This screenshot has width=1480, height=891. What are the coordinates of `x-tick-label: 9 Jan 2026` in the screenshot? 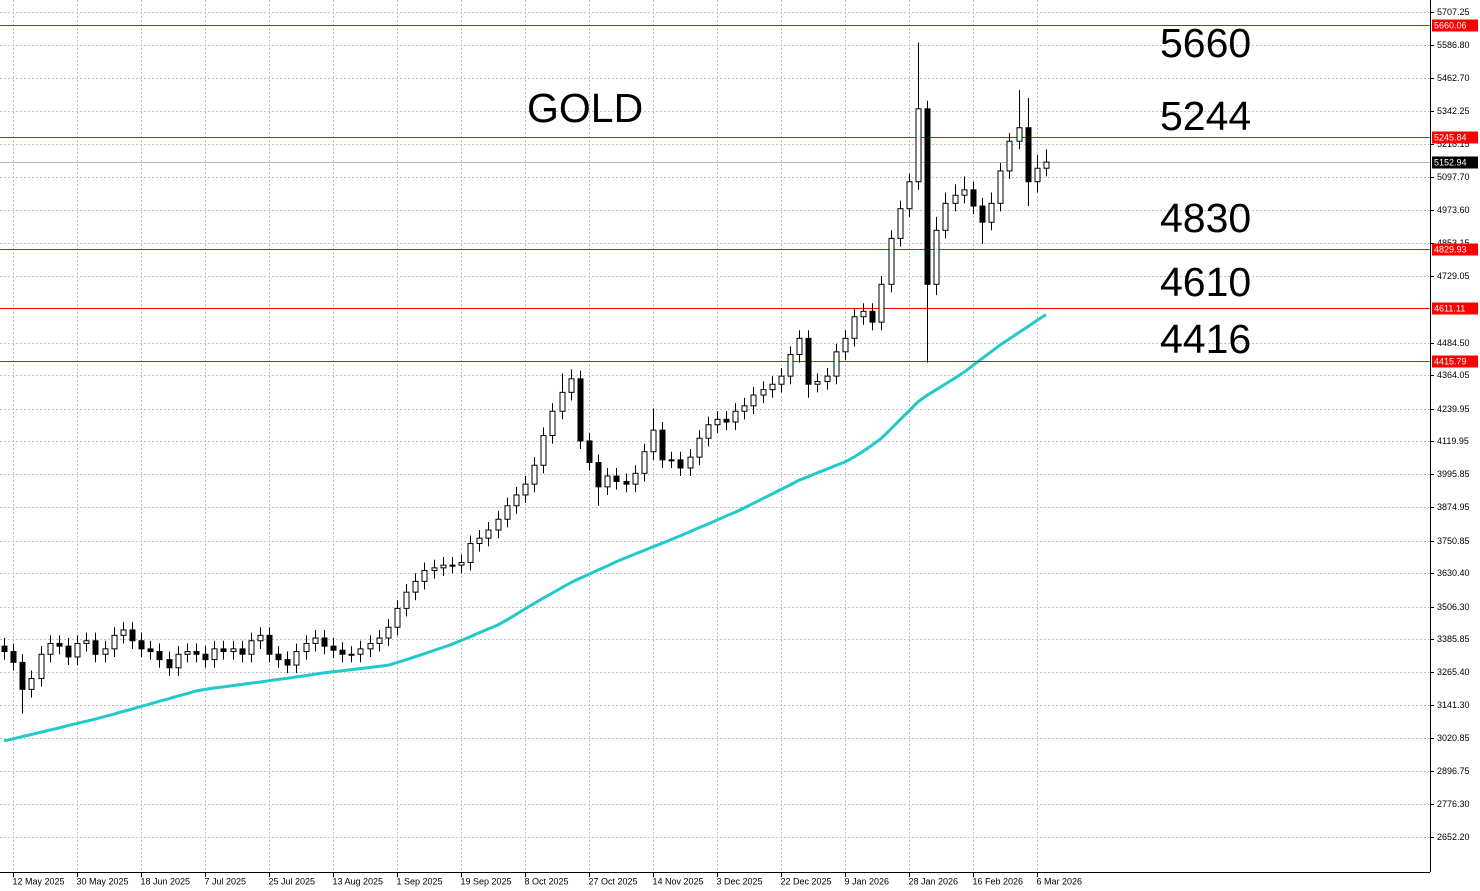 It's located at (867, 881).